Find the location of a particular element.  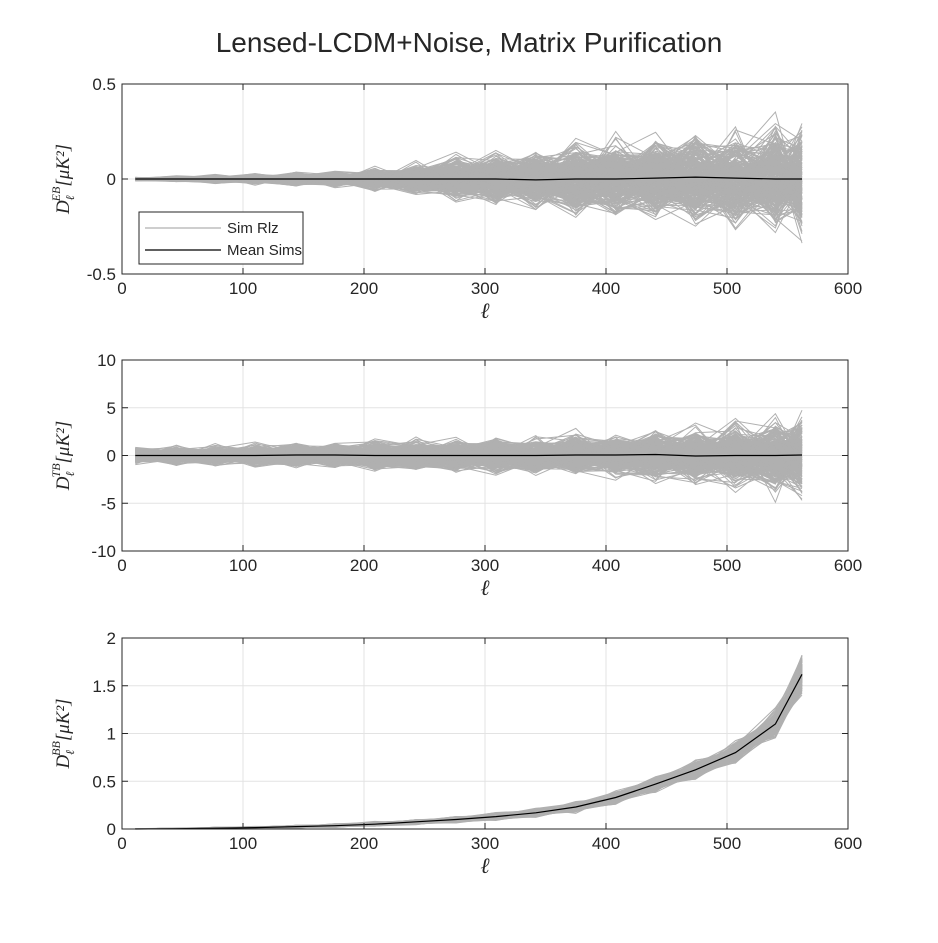

legend-box is located at coordinates (221, 238).